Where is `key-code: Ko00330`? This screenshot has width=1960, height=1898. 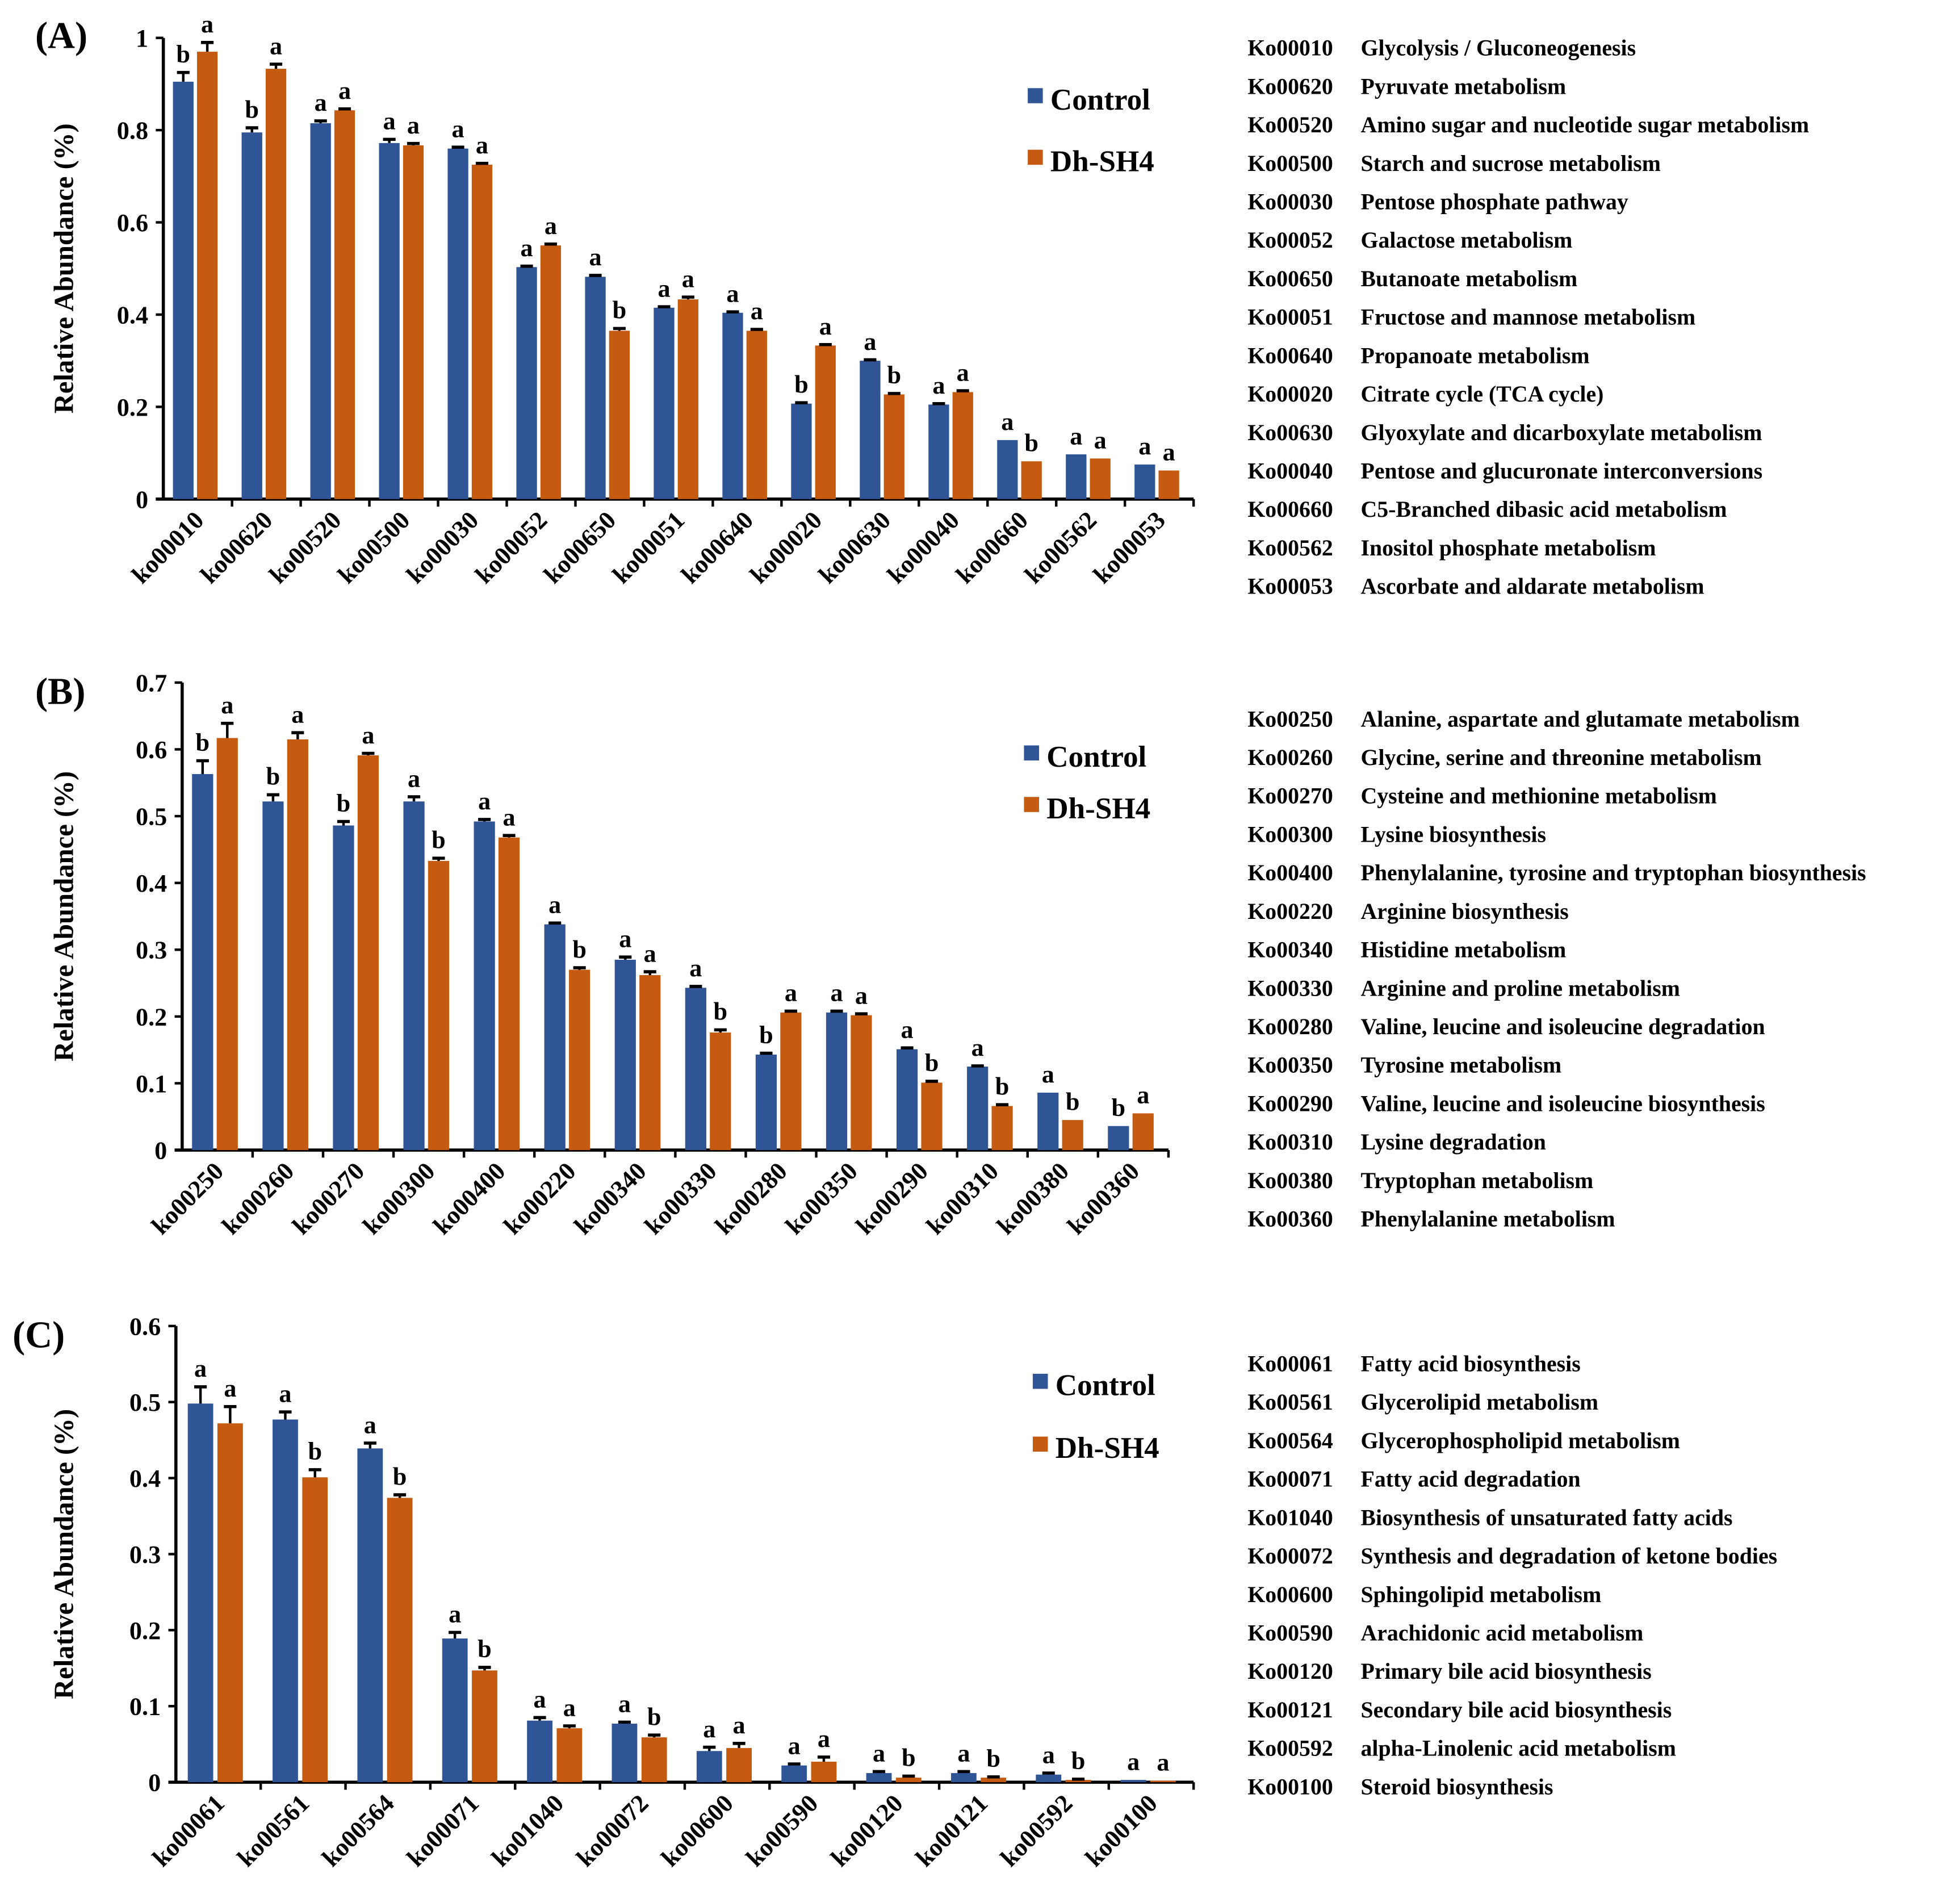 key-code: Ko00330 is located at coordinates (1290, 988).